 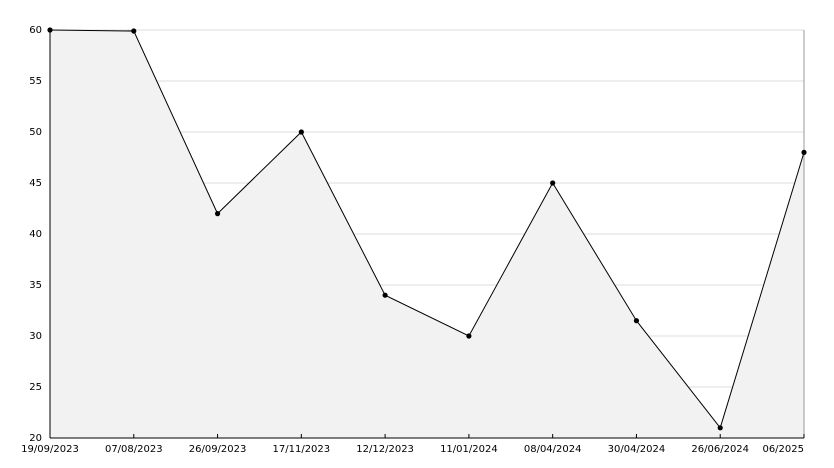 What do you see at coordinates (35, 132) in the screenshot?
I see `y-tick-label: 50` at bounding box center [35, 132].